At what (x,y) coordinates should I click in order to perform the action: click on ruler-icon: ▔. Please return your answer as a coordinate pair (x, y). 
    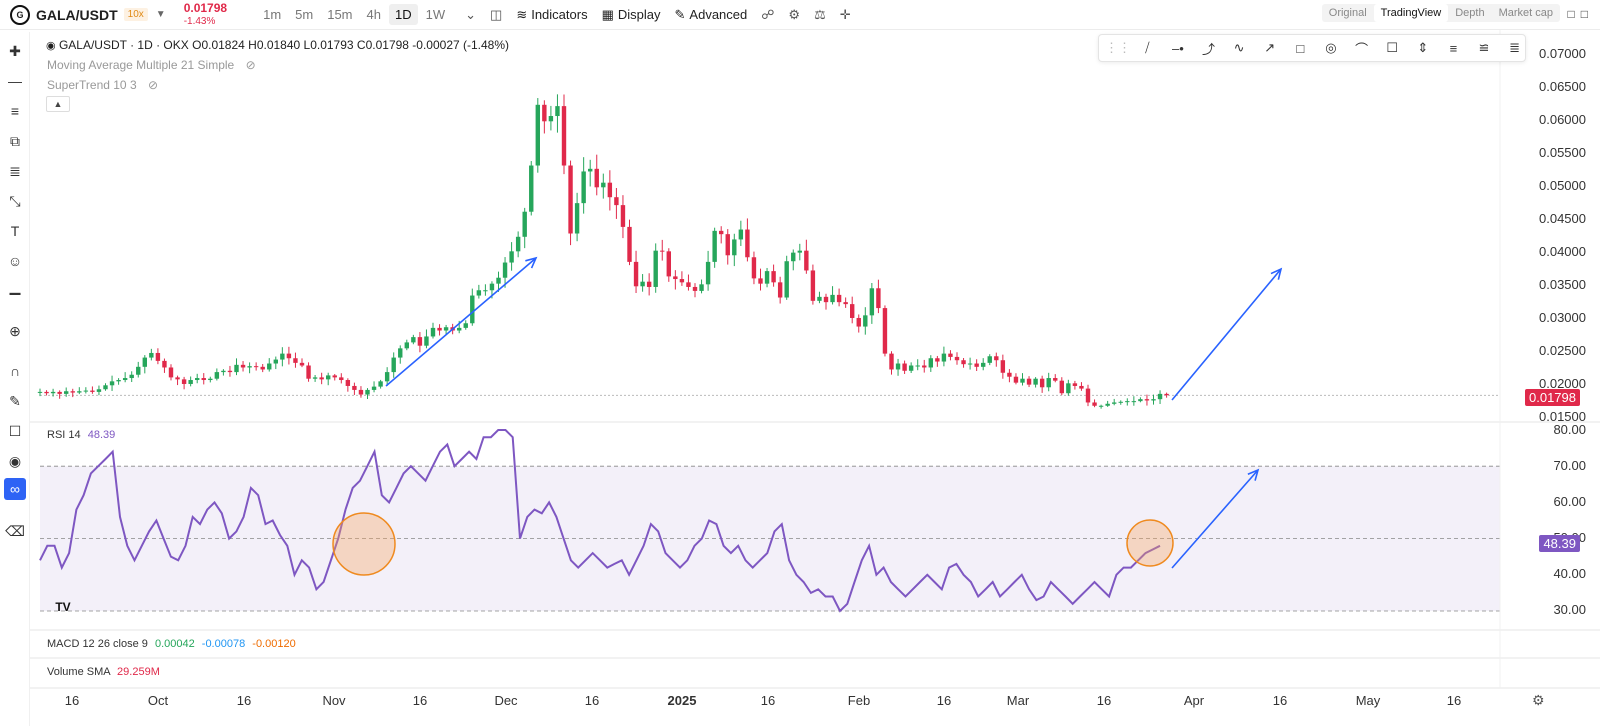
    Looking at the image, I should click on (15, 300).